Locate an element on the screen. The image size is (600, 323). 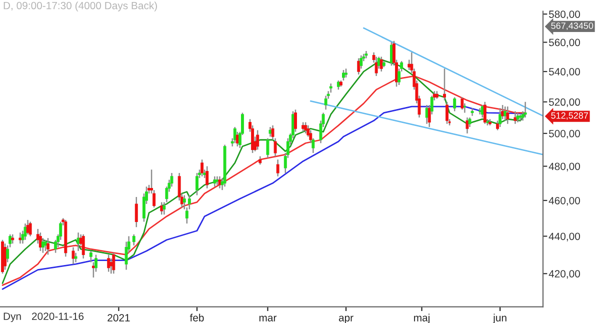
y-tick-label: 440,00 is located at coordinates (564, 237).